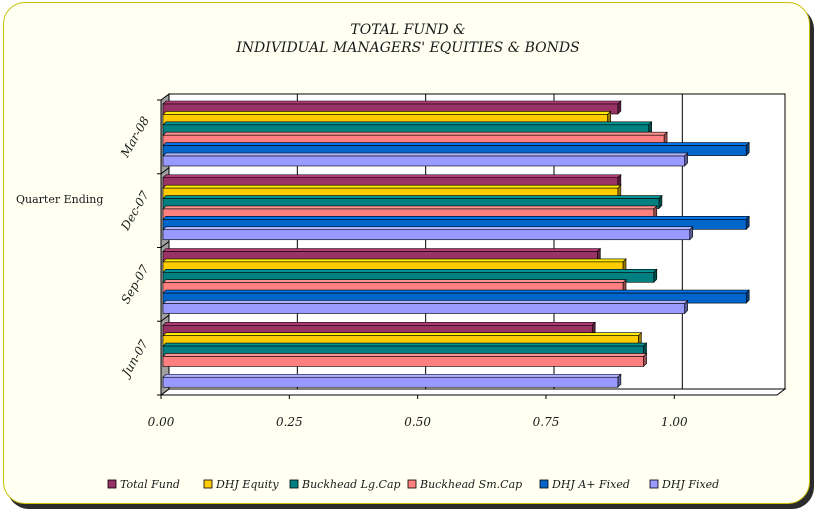 This screenshot has height=510, width=815. Describe the element at coordinates (134, 284) in the screenshot. I see `category-label-sep-07: Sep-07` at that location.